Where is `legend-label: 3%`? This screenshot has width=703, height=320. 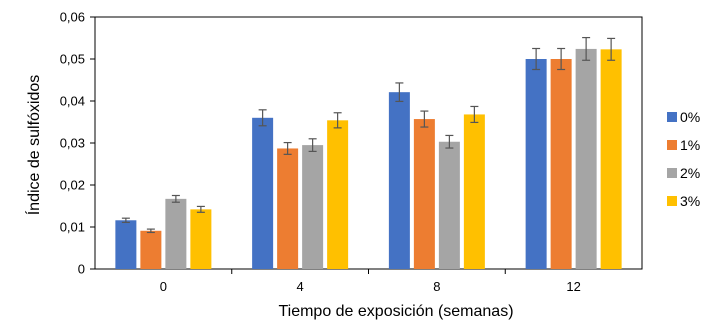 legend-label: 3% is located at coordinates (690, 201).